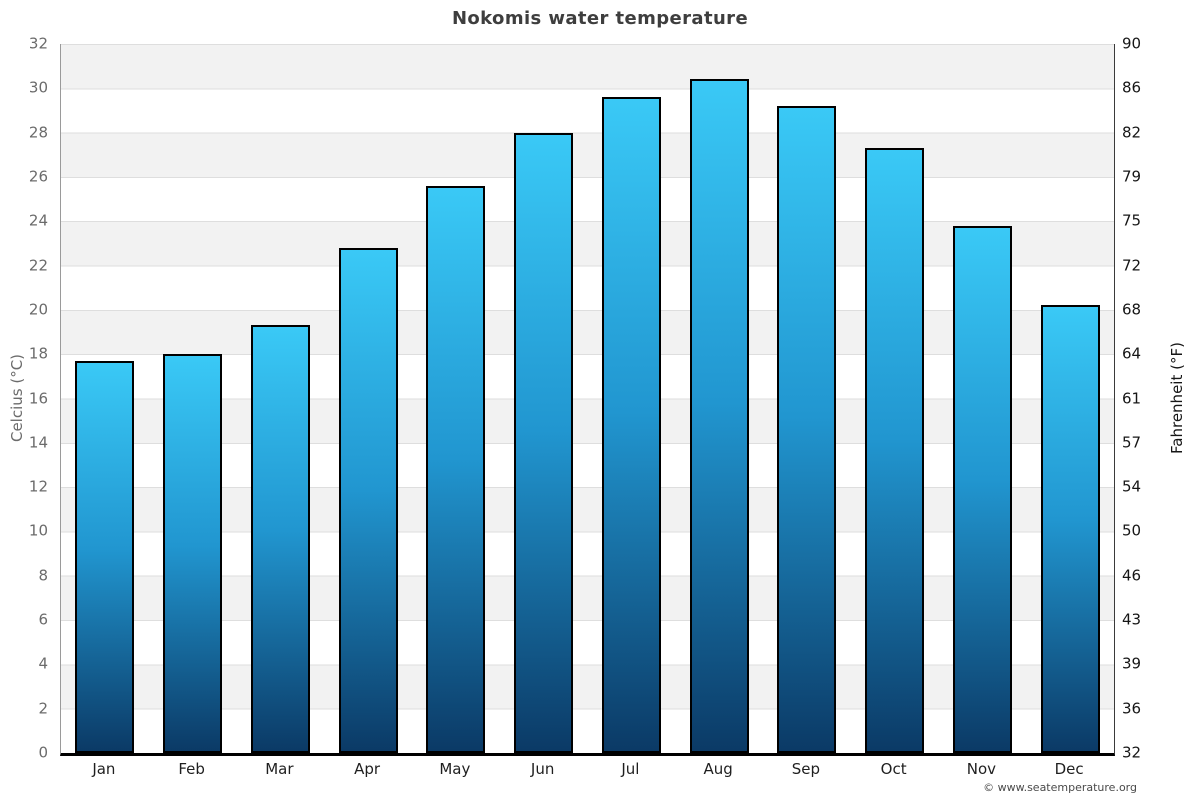 This screenshot has height=800, width=1200. I want to click on bar-slot-jun, so click(544, 398).